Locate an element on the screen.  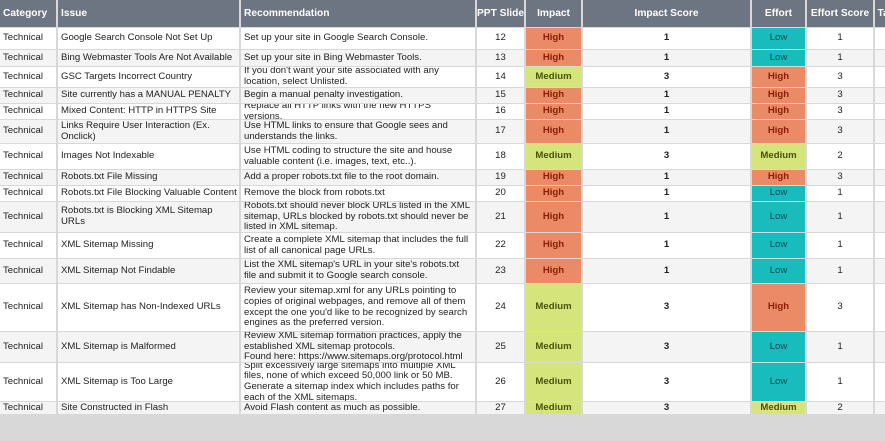
cell-issue: Site currently has a MANUAL PENALTY is located at coordinates (148, 95).